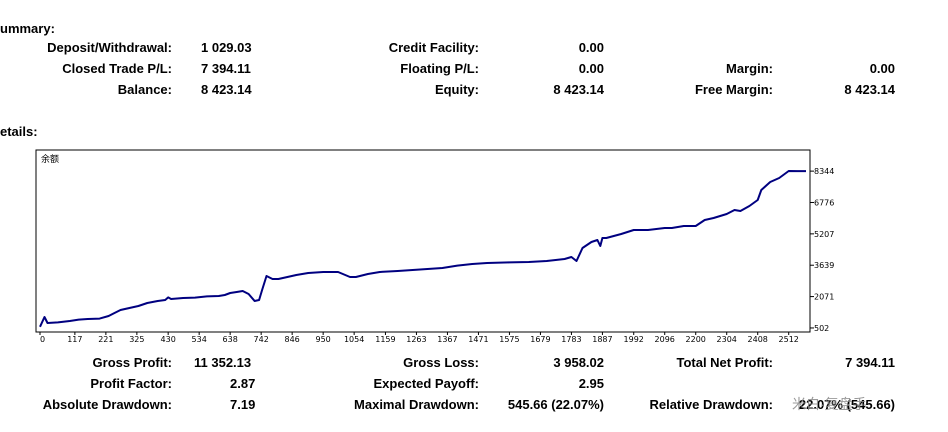 The height and width of the screenshot is (432, 948). Describe the element at coordinates (74, 339) in the screenshot. I see `x-tick-label: 117` at that location.